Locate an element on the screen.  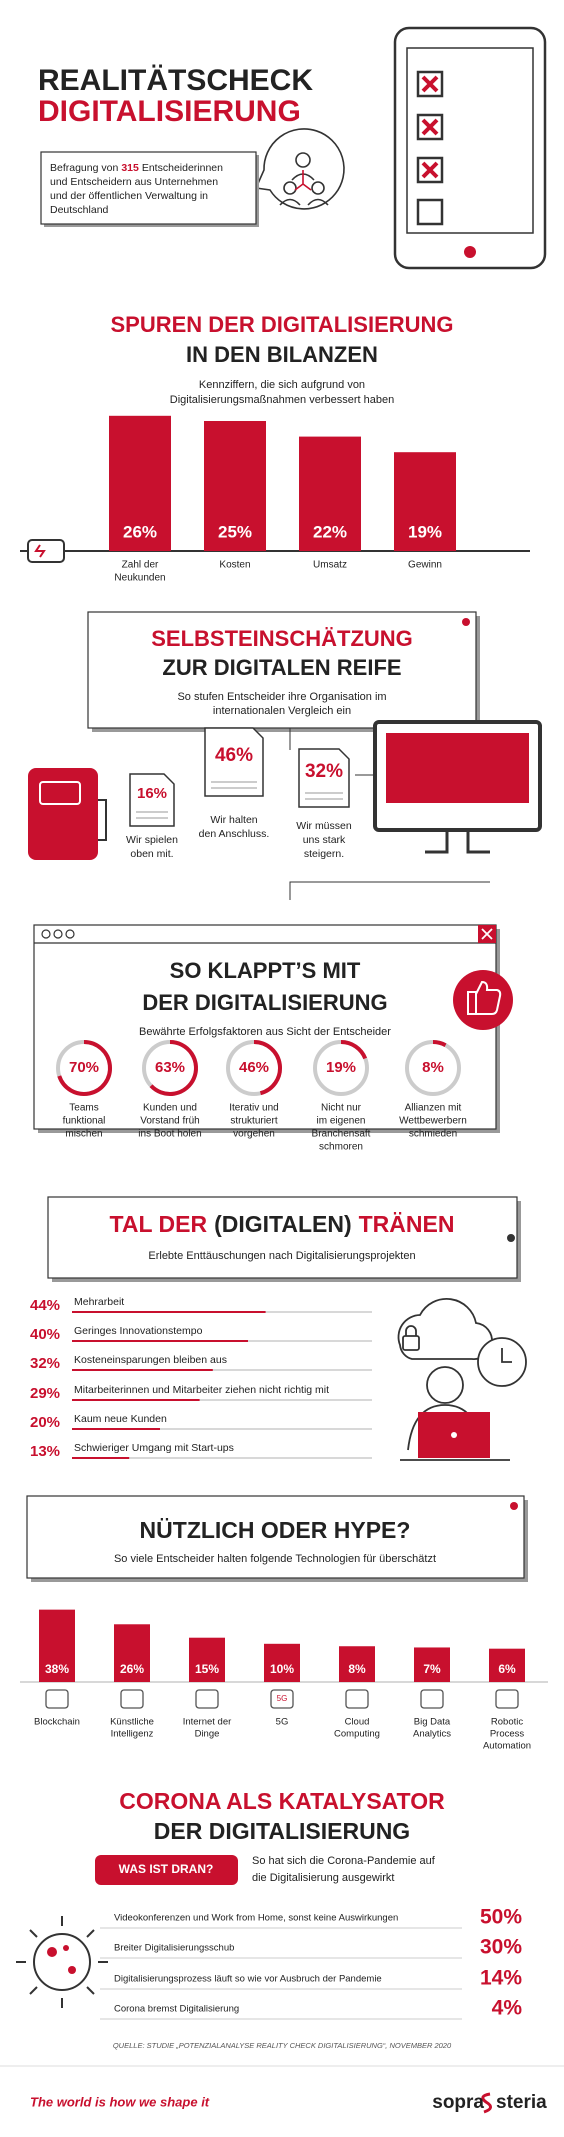
value-label: 40% is located at coordinates (45, 1334).